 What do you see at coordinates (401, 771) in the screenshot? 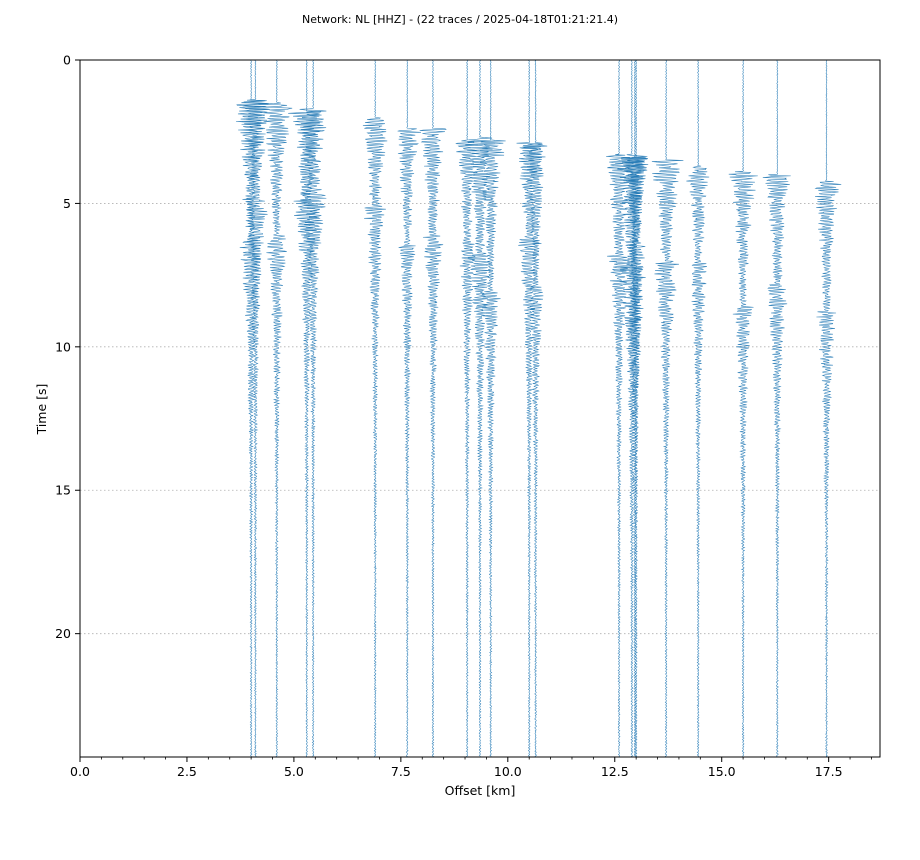
I see `x-tick-label-3: 7.5` at bounding box center [401, 771].